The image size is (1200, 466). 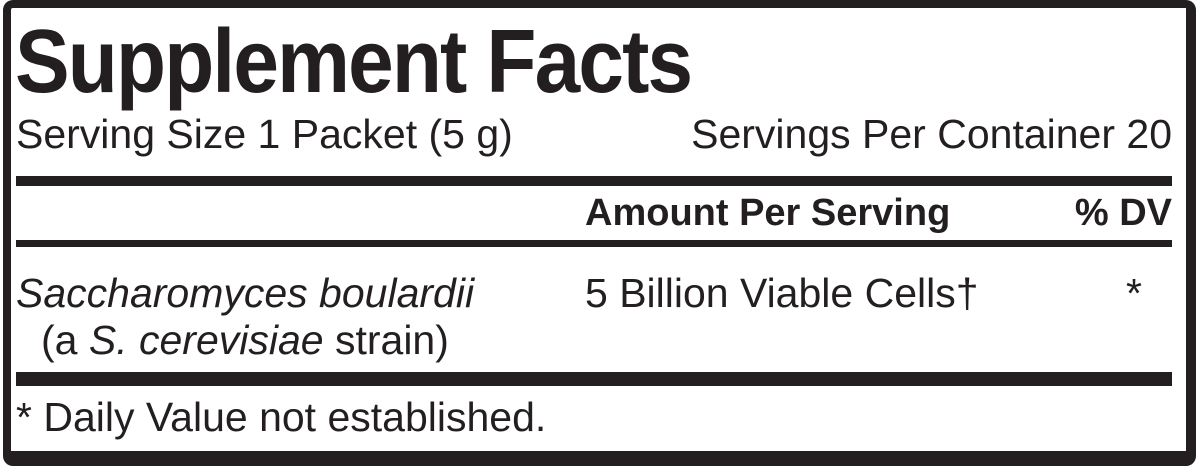 I want to click on daily-value-footnote: * Daily Value not established., so click(x=281, y=417).